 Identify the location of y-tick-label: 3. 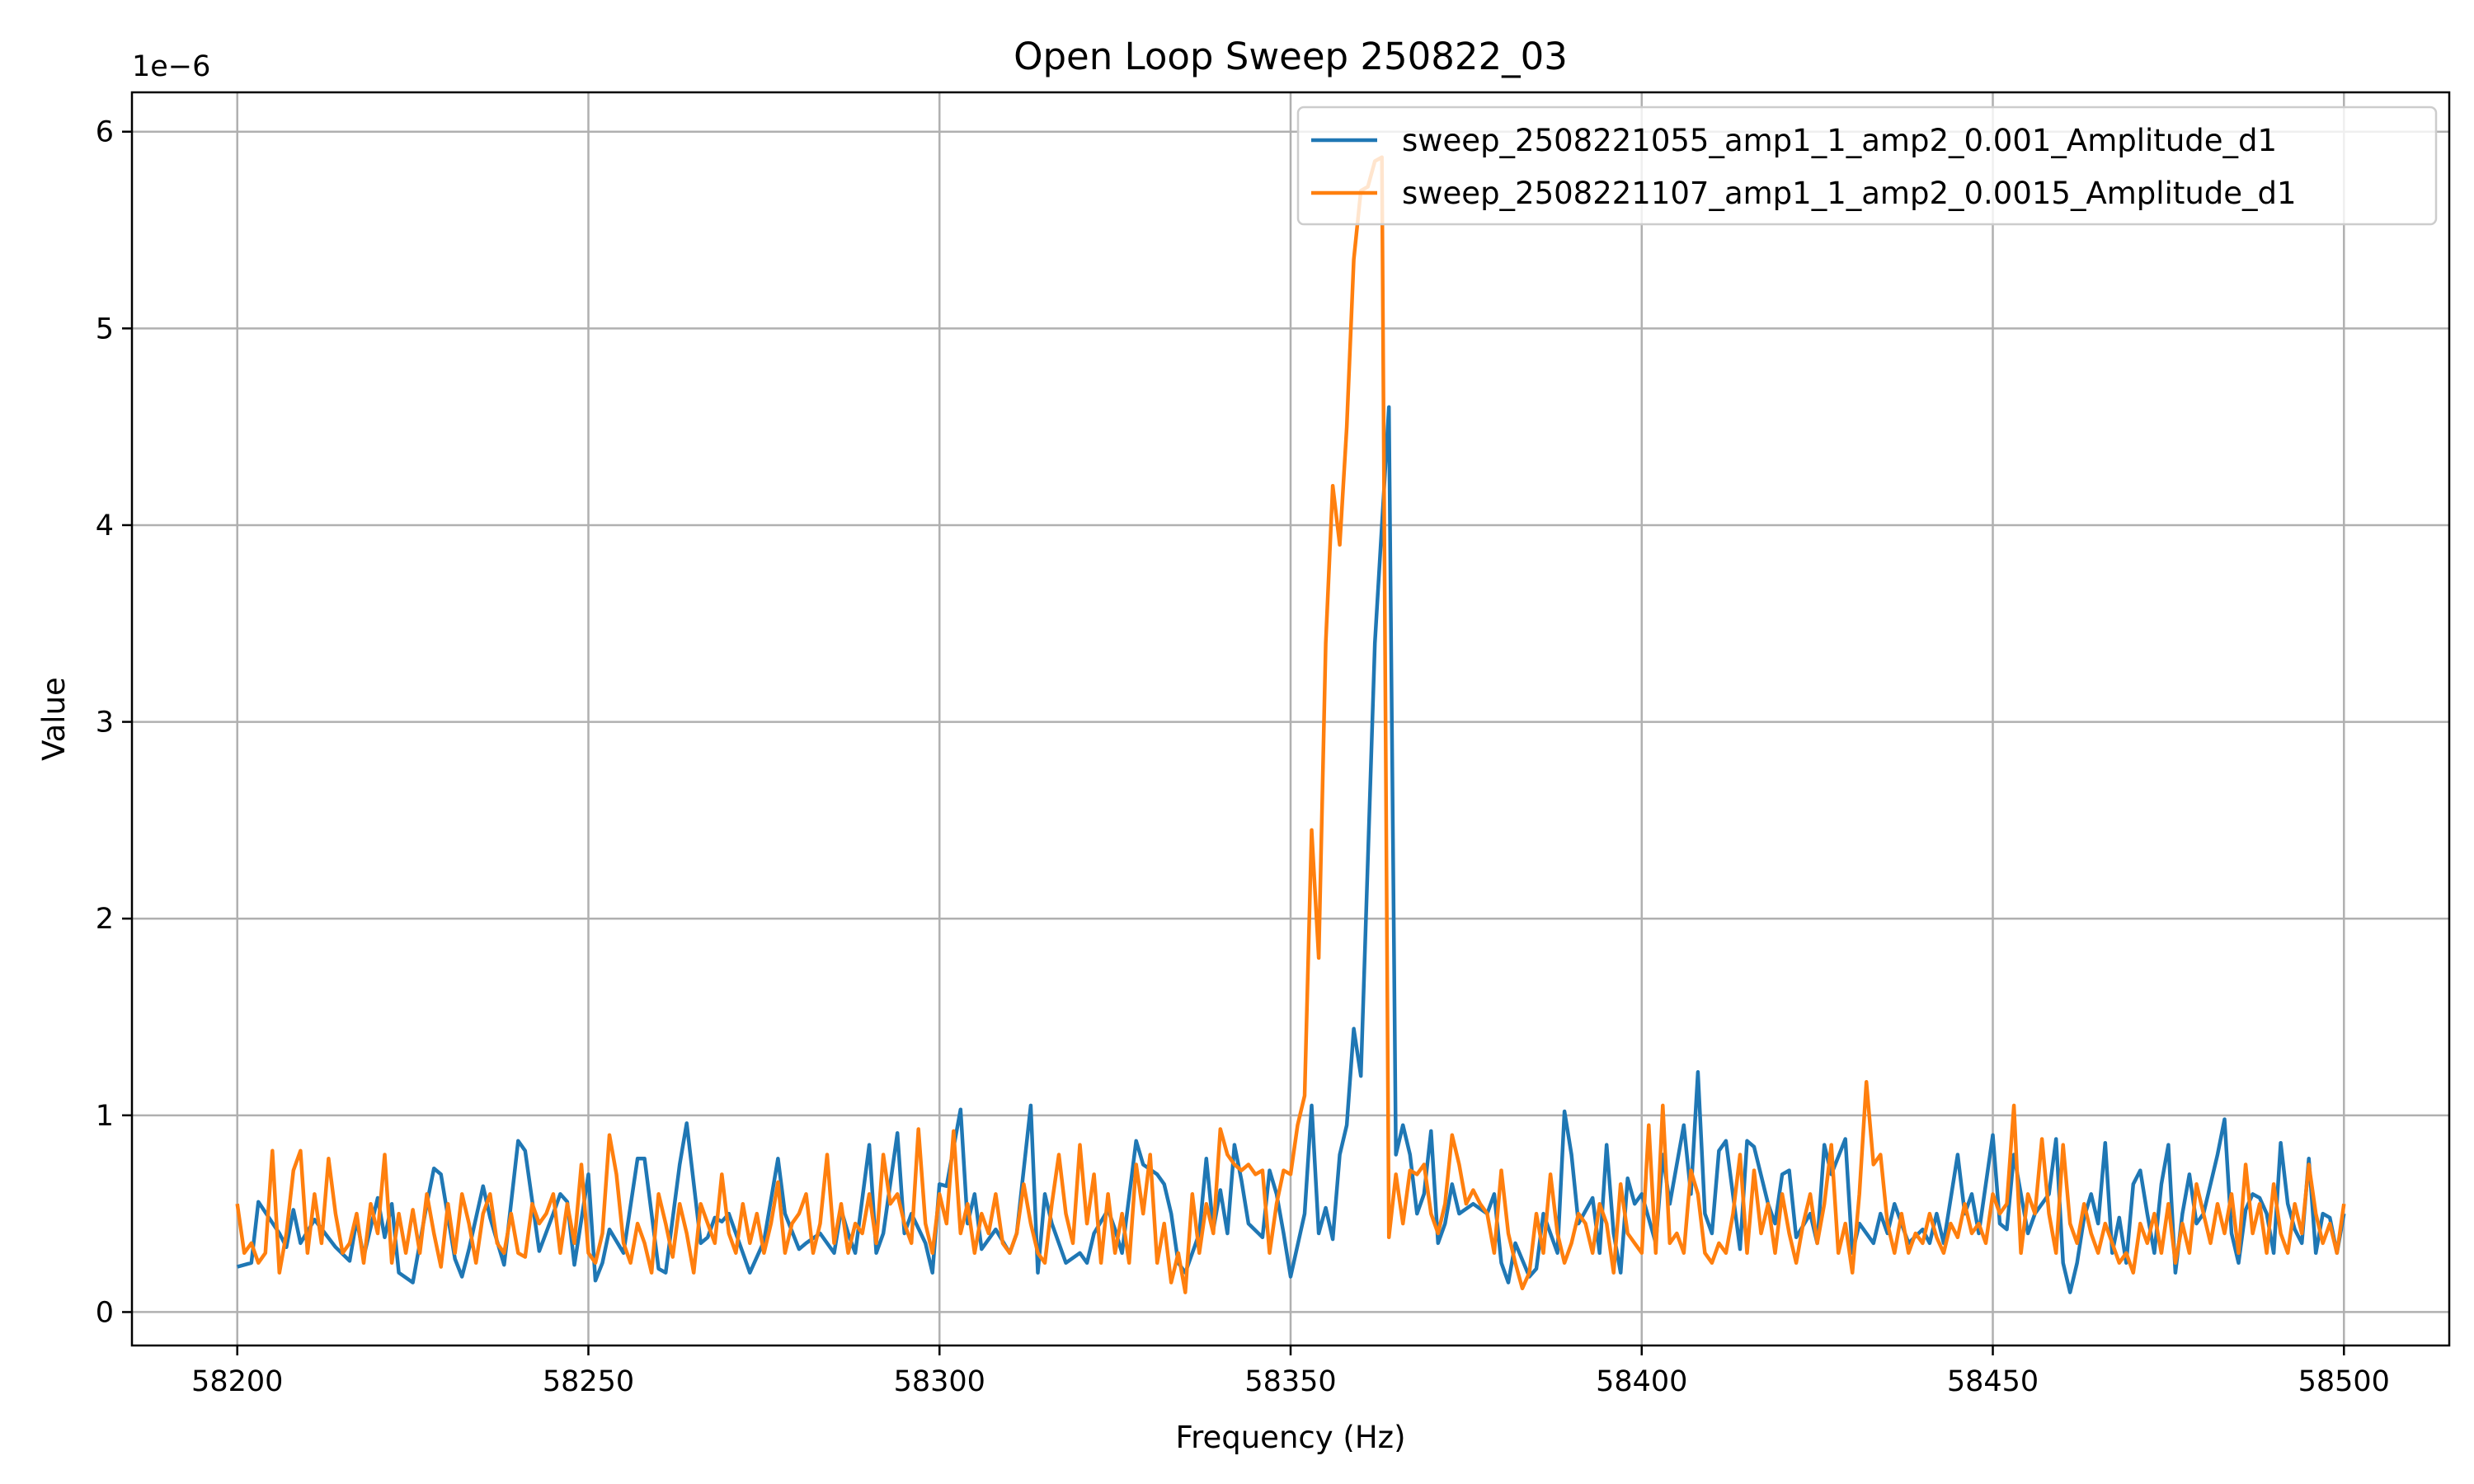
(105, 723).